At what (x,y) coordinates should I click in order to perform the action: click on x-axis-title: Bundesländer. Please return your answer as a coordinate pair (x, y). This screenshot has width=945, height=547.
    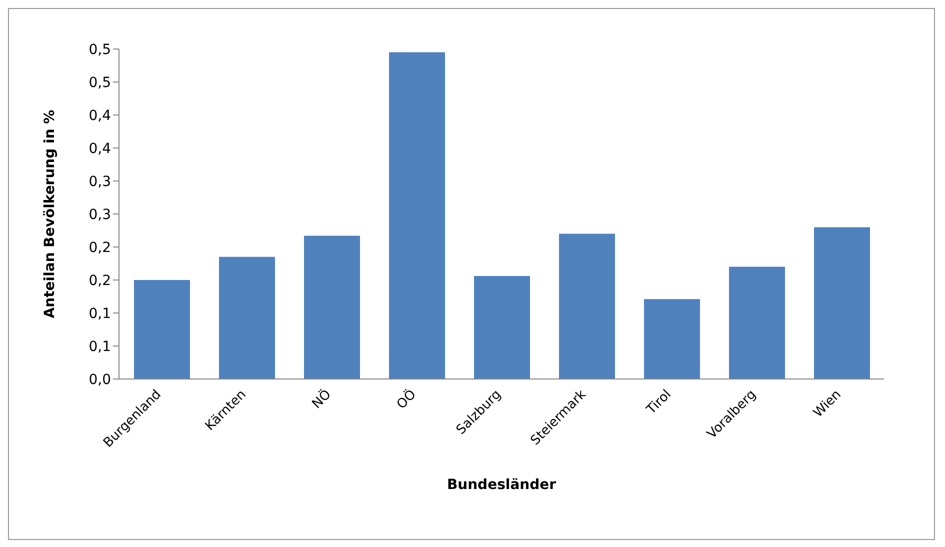
    Looking at the image, I should click on (501, 485).